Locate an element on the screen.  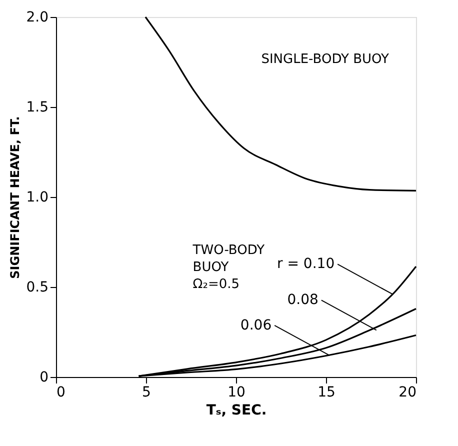
annotation: 0.06 is located at coordinates (256, 325).